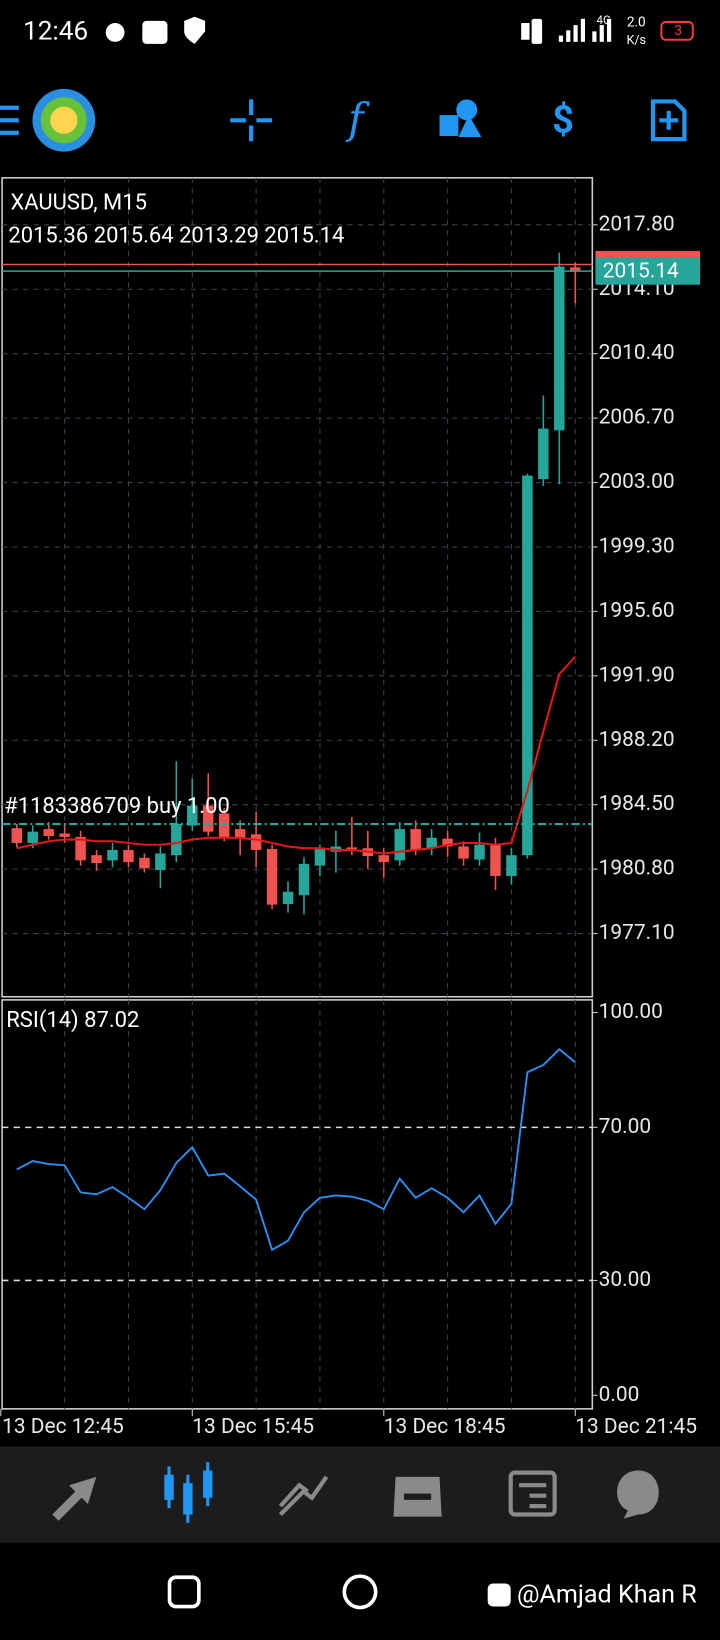 The height and width of the screenshot is (1640, 720). Describe the element at coordinates (638, 1494) in the screenshot. I see `chats-tab` at that location.